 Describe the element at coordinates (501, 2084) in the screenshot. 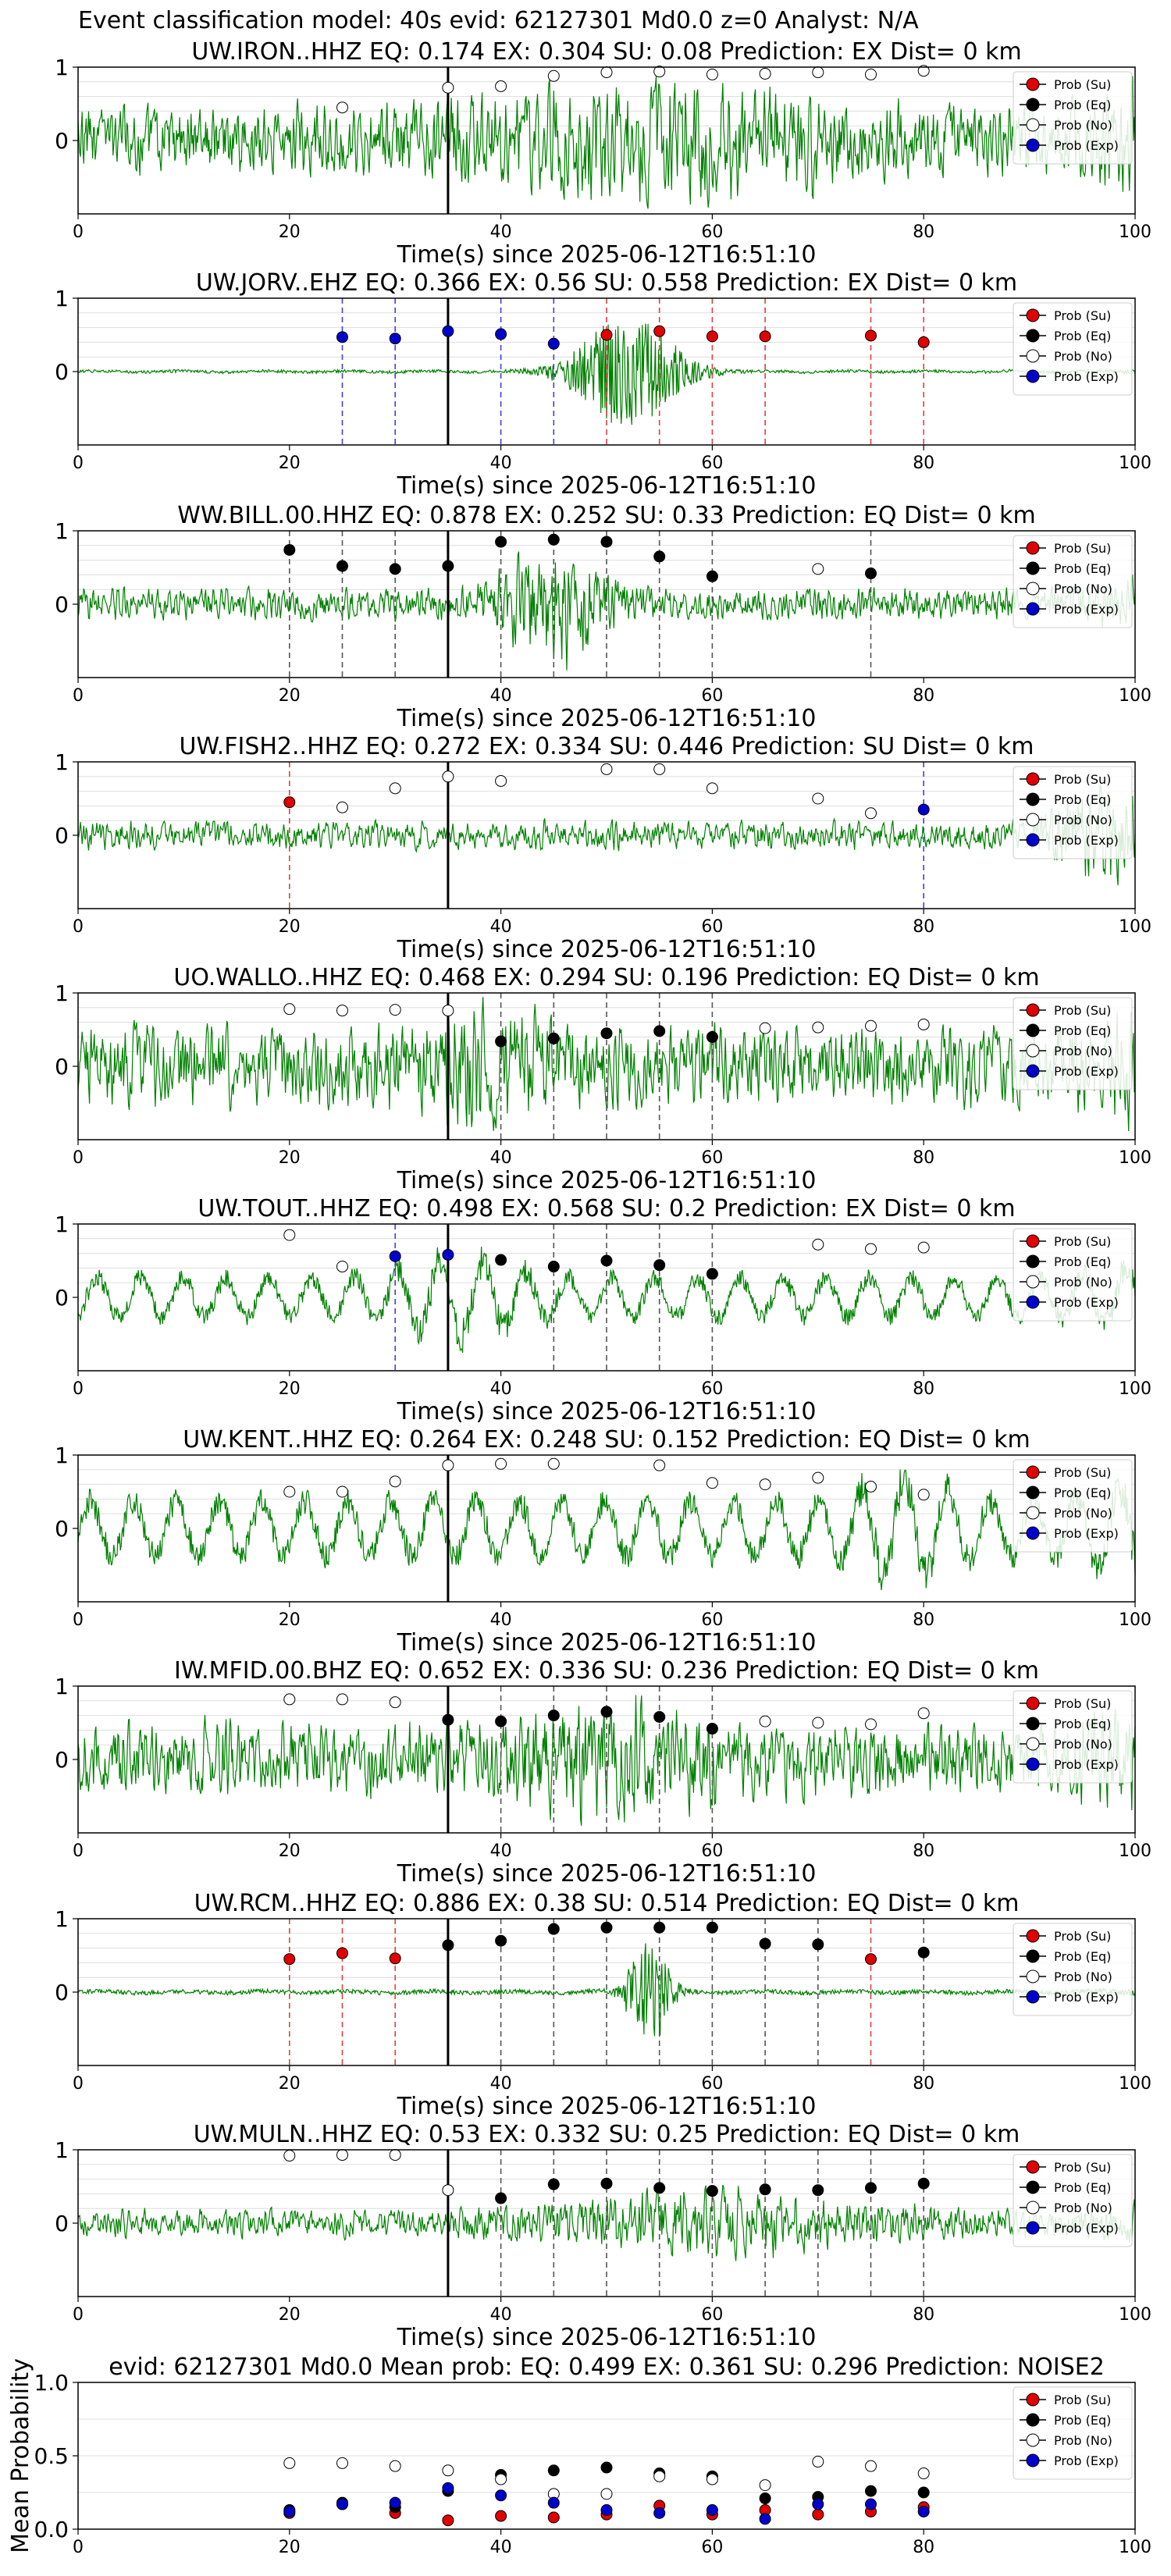

I see `x-tick-label: 40` at that location.